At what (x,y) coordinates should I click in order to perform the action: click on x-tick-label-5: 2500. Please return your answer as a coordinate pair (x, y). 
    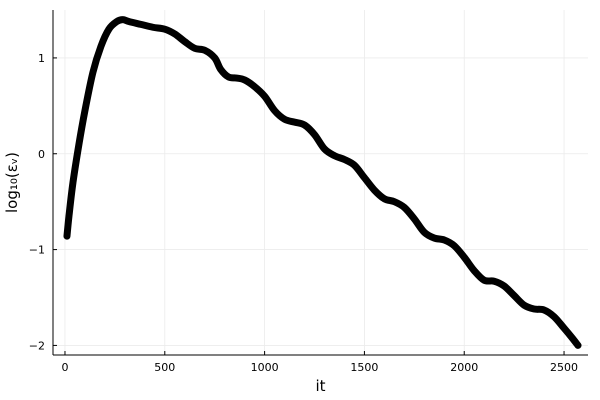
    Looking at the image, I should click on (564, 367).